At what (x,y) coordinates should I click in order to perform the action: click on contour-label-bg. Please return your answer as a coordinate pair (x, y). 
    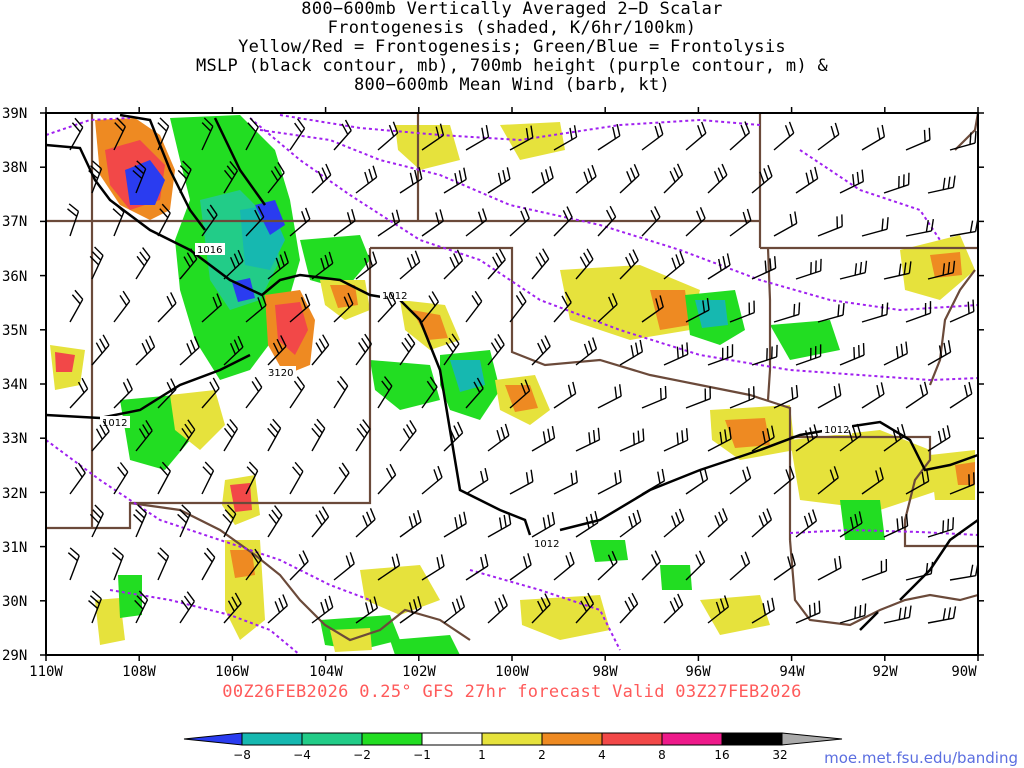
    Looking at the image, I should click on (281, 372).